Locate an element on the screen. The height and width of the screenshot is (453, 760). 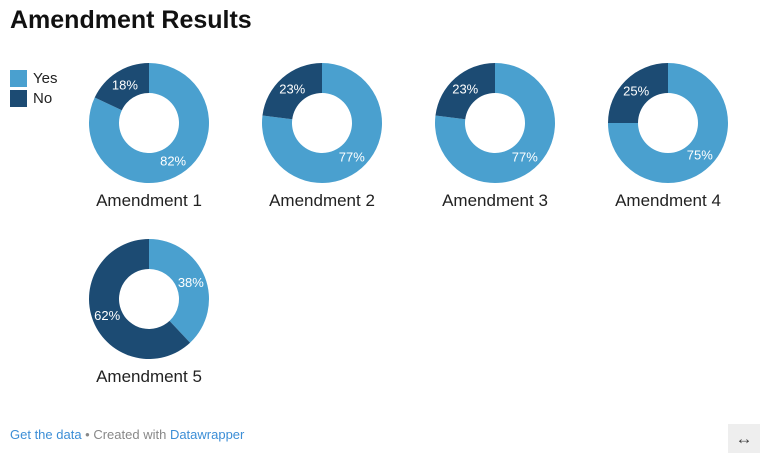
legend-swatch-no is located at coordinates (18, 98).